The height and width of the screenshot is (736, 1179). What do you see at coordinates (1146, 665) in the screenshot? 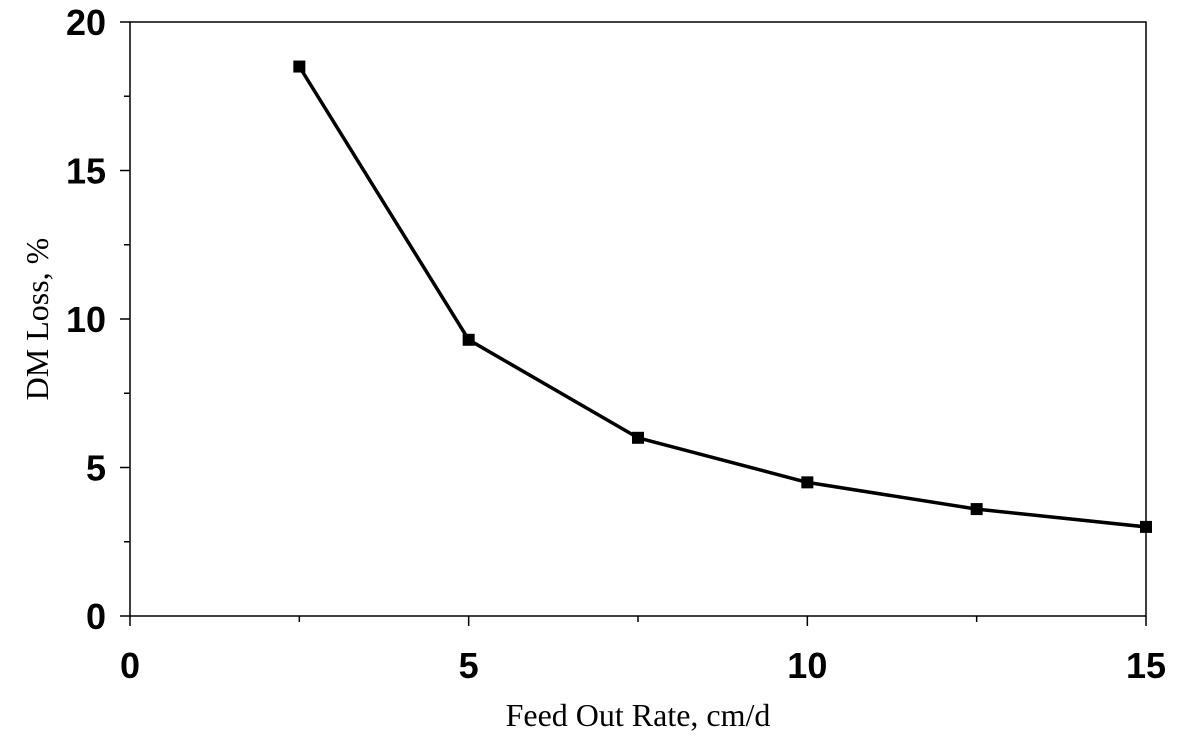
I see `x-tick-label: 15` at bounding box center [1146, 665].